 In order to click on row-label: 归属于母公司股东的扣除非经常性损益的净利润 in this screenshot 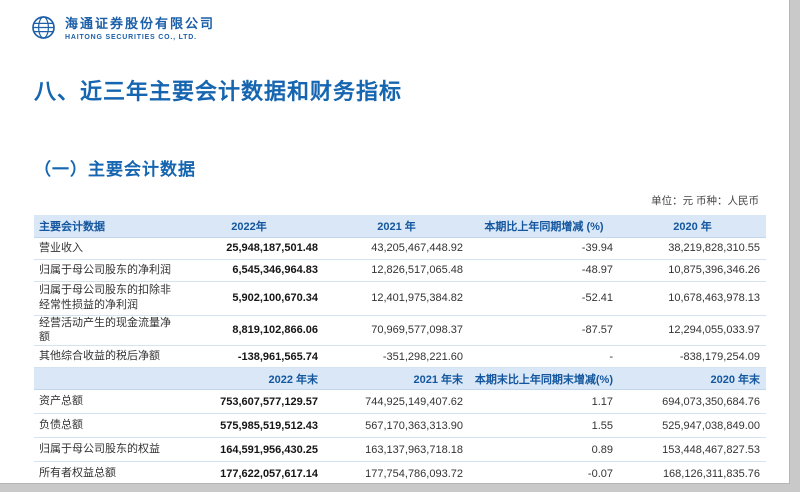, I will do `click(104, 298)`.